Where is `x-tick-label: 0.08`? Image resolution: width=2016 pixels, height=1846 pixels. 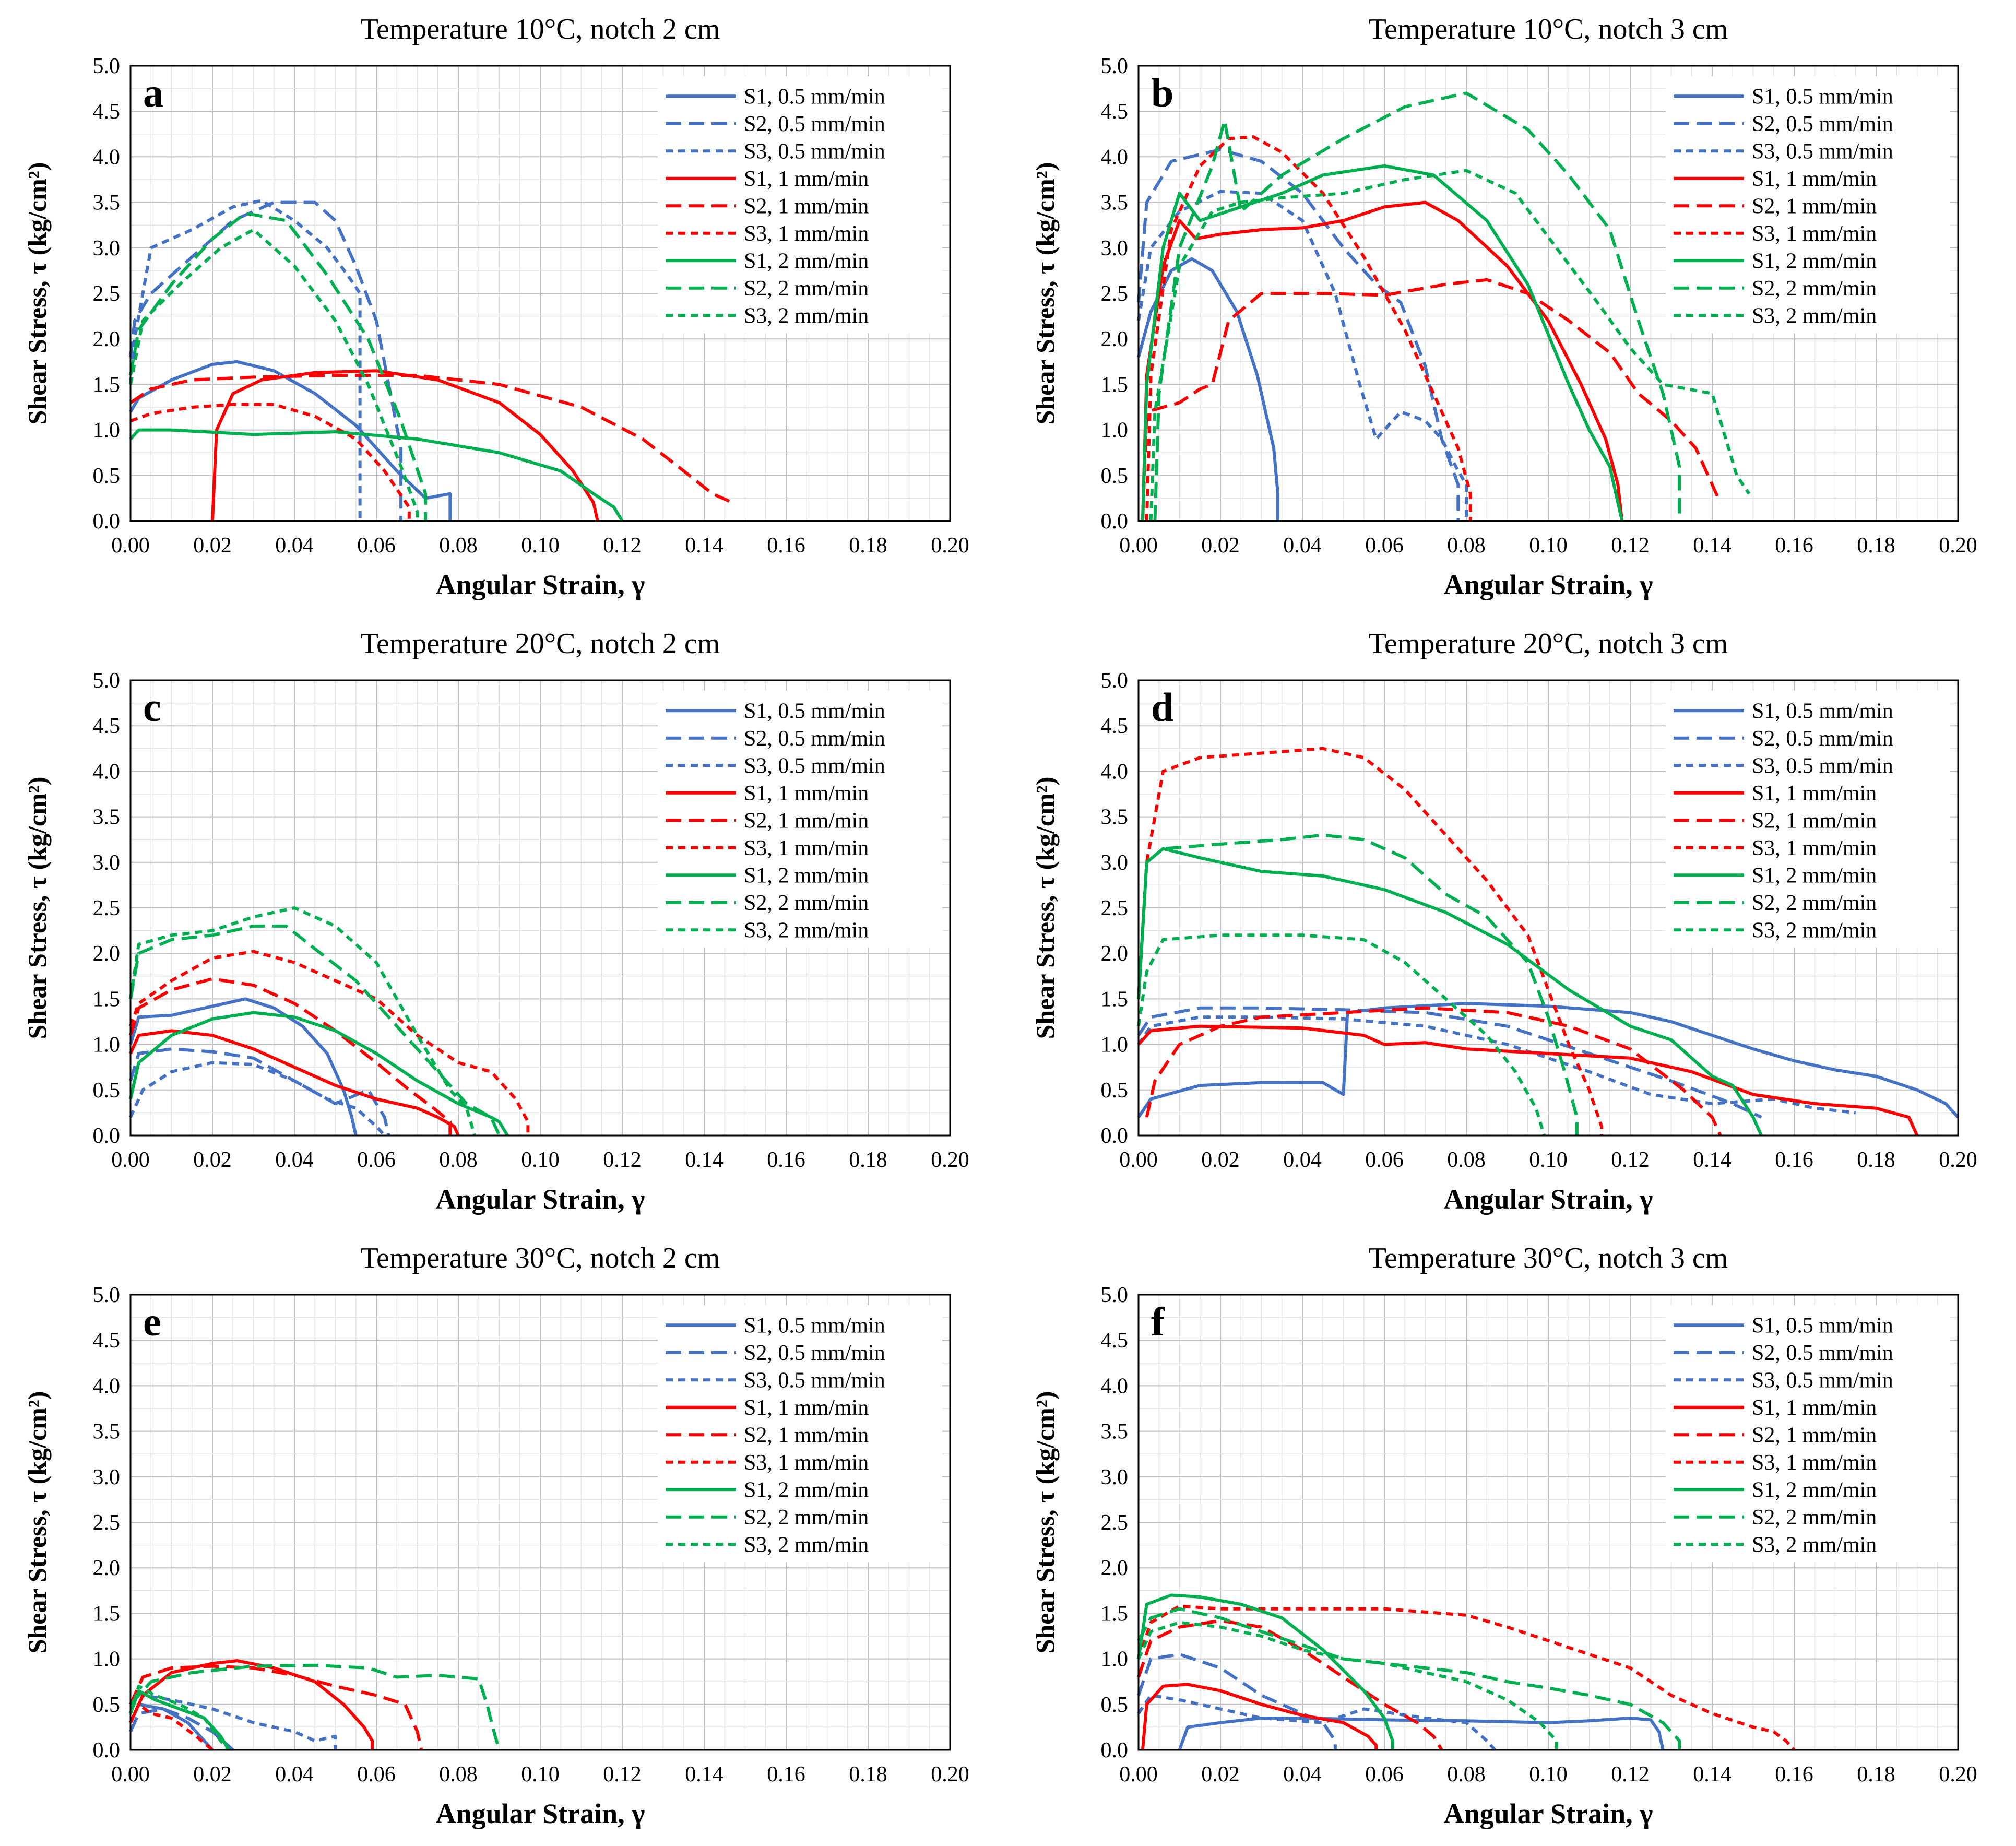
x-tick-label: 0.08 is located at coordinates (1466, 1774).